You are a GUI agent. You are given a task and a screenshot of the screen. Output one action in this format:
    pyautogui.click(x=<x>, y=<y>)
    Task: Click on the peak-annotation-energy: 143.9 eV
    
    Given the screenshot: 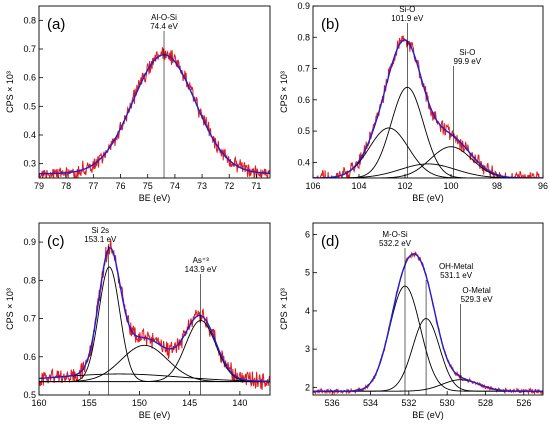 What is the action you would take?
    pyautogui.click(x=201, y=269)
    